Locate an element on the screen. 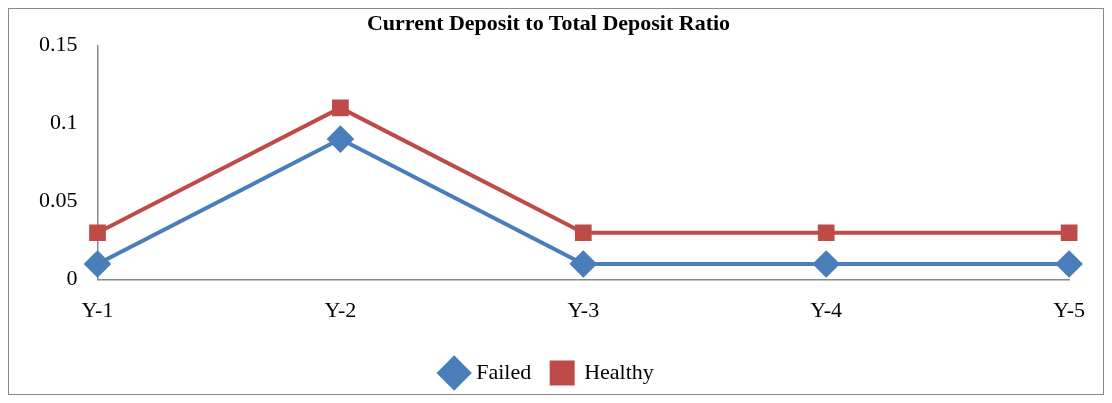 Image resolution: width=1112 pixels, height=403 pixels. y-tick-label: 0 is located at coordinates (72, 278).